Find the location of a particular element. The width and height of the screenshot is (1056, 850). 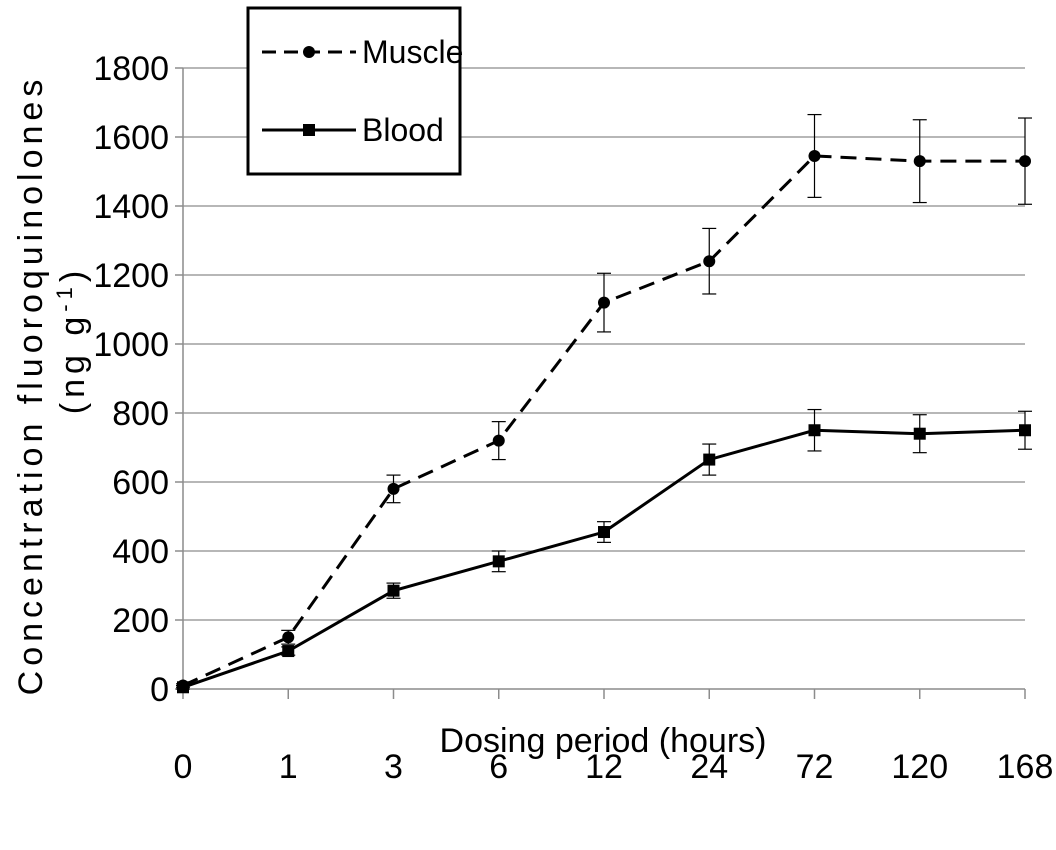

y-axis-title-line1: Concentration fluoroquinolones is located at coordinates (31, 385).